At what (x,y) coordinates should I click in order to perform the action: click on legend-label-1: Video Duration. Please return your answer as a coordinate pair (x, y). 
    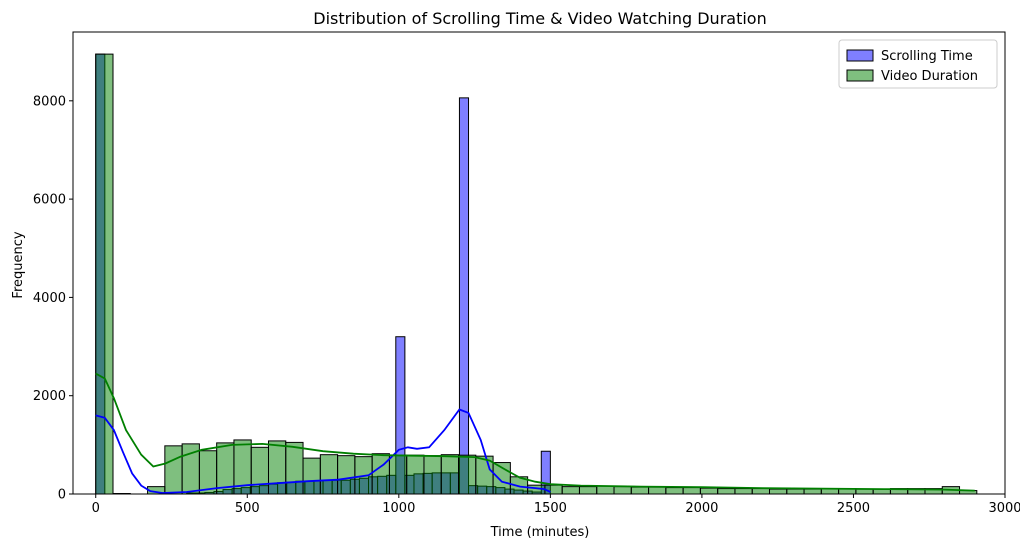
    Looking at the image, I should click on (929, 76).